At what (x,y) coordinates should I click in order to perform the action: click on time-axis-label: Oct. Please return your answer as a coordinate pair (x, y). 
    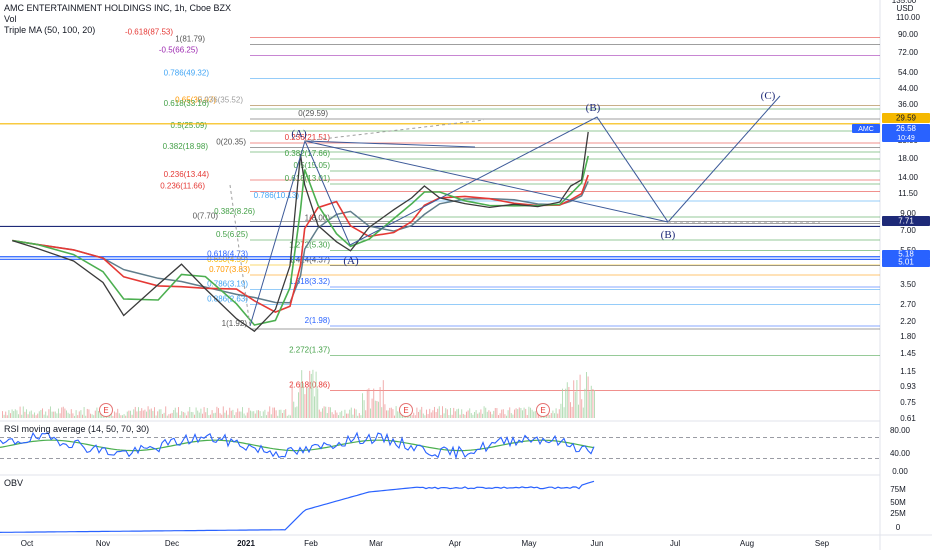
    Looking at the image, I should click on (27, 543).